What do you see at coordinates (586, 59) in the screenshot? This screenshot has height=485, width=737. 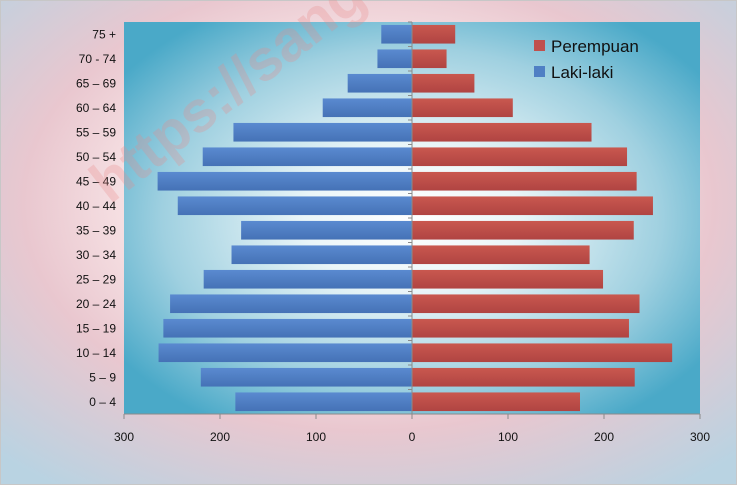 I see `legend: Perempuan Laki-laki` at bounding box center [586, 59].